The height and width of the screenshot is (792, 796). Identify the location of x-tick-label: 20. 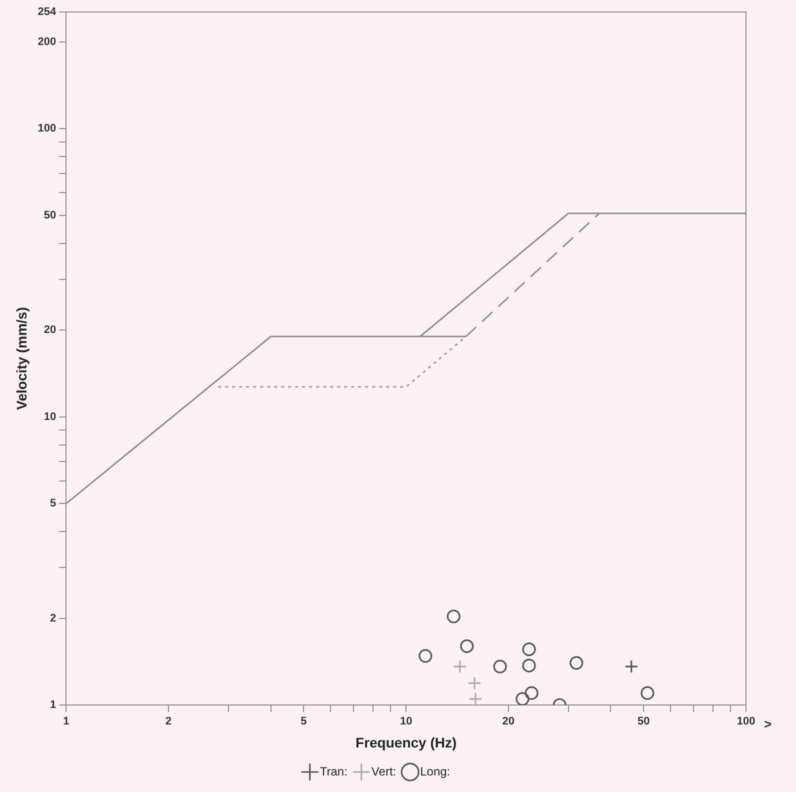
(508, 722).